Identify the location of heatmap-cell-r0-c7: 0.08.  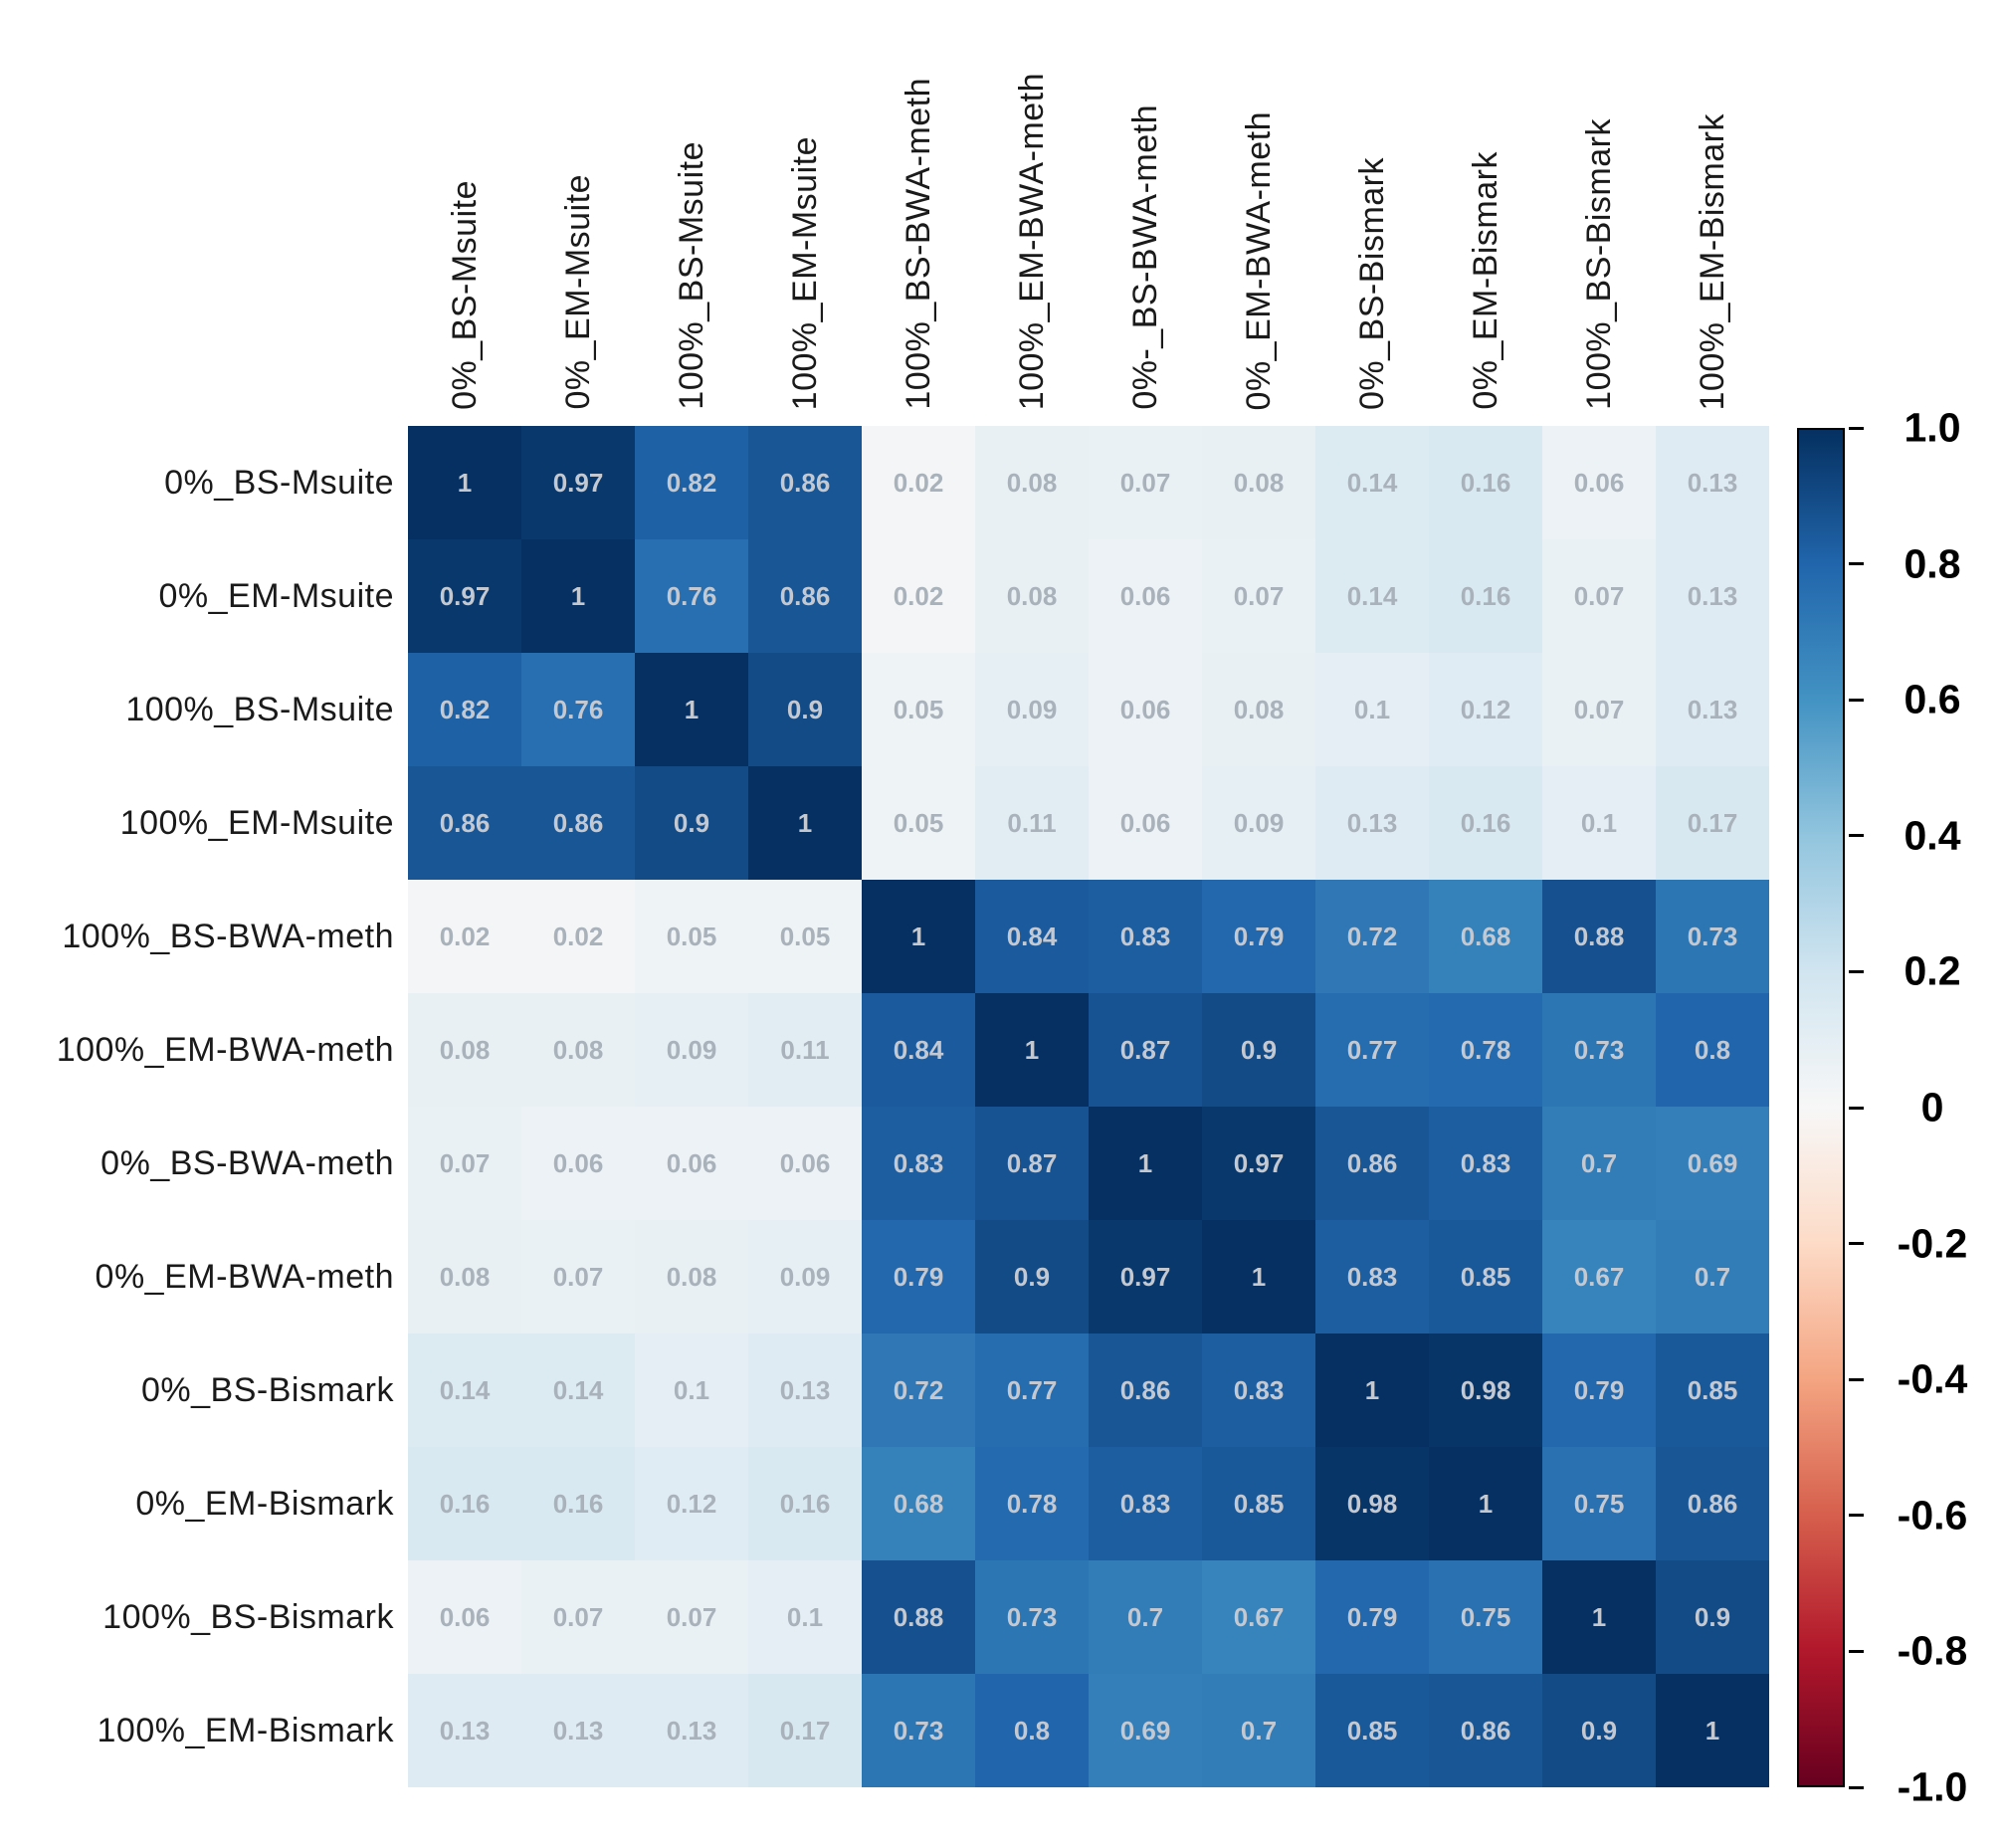
(1258, 483).